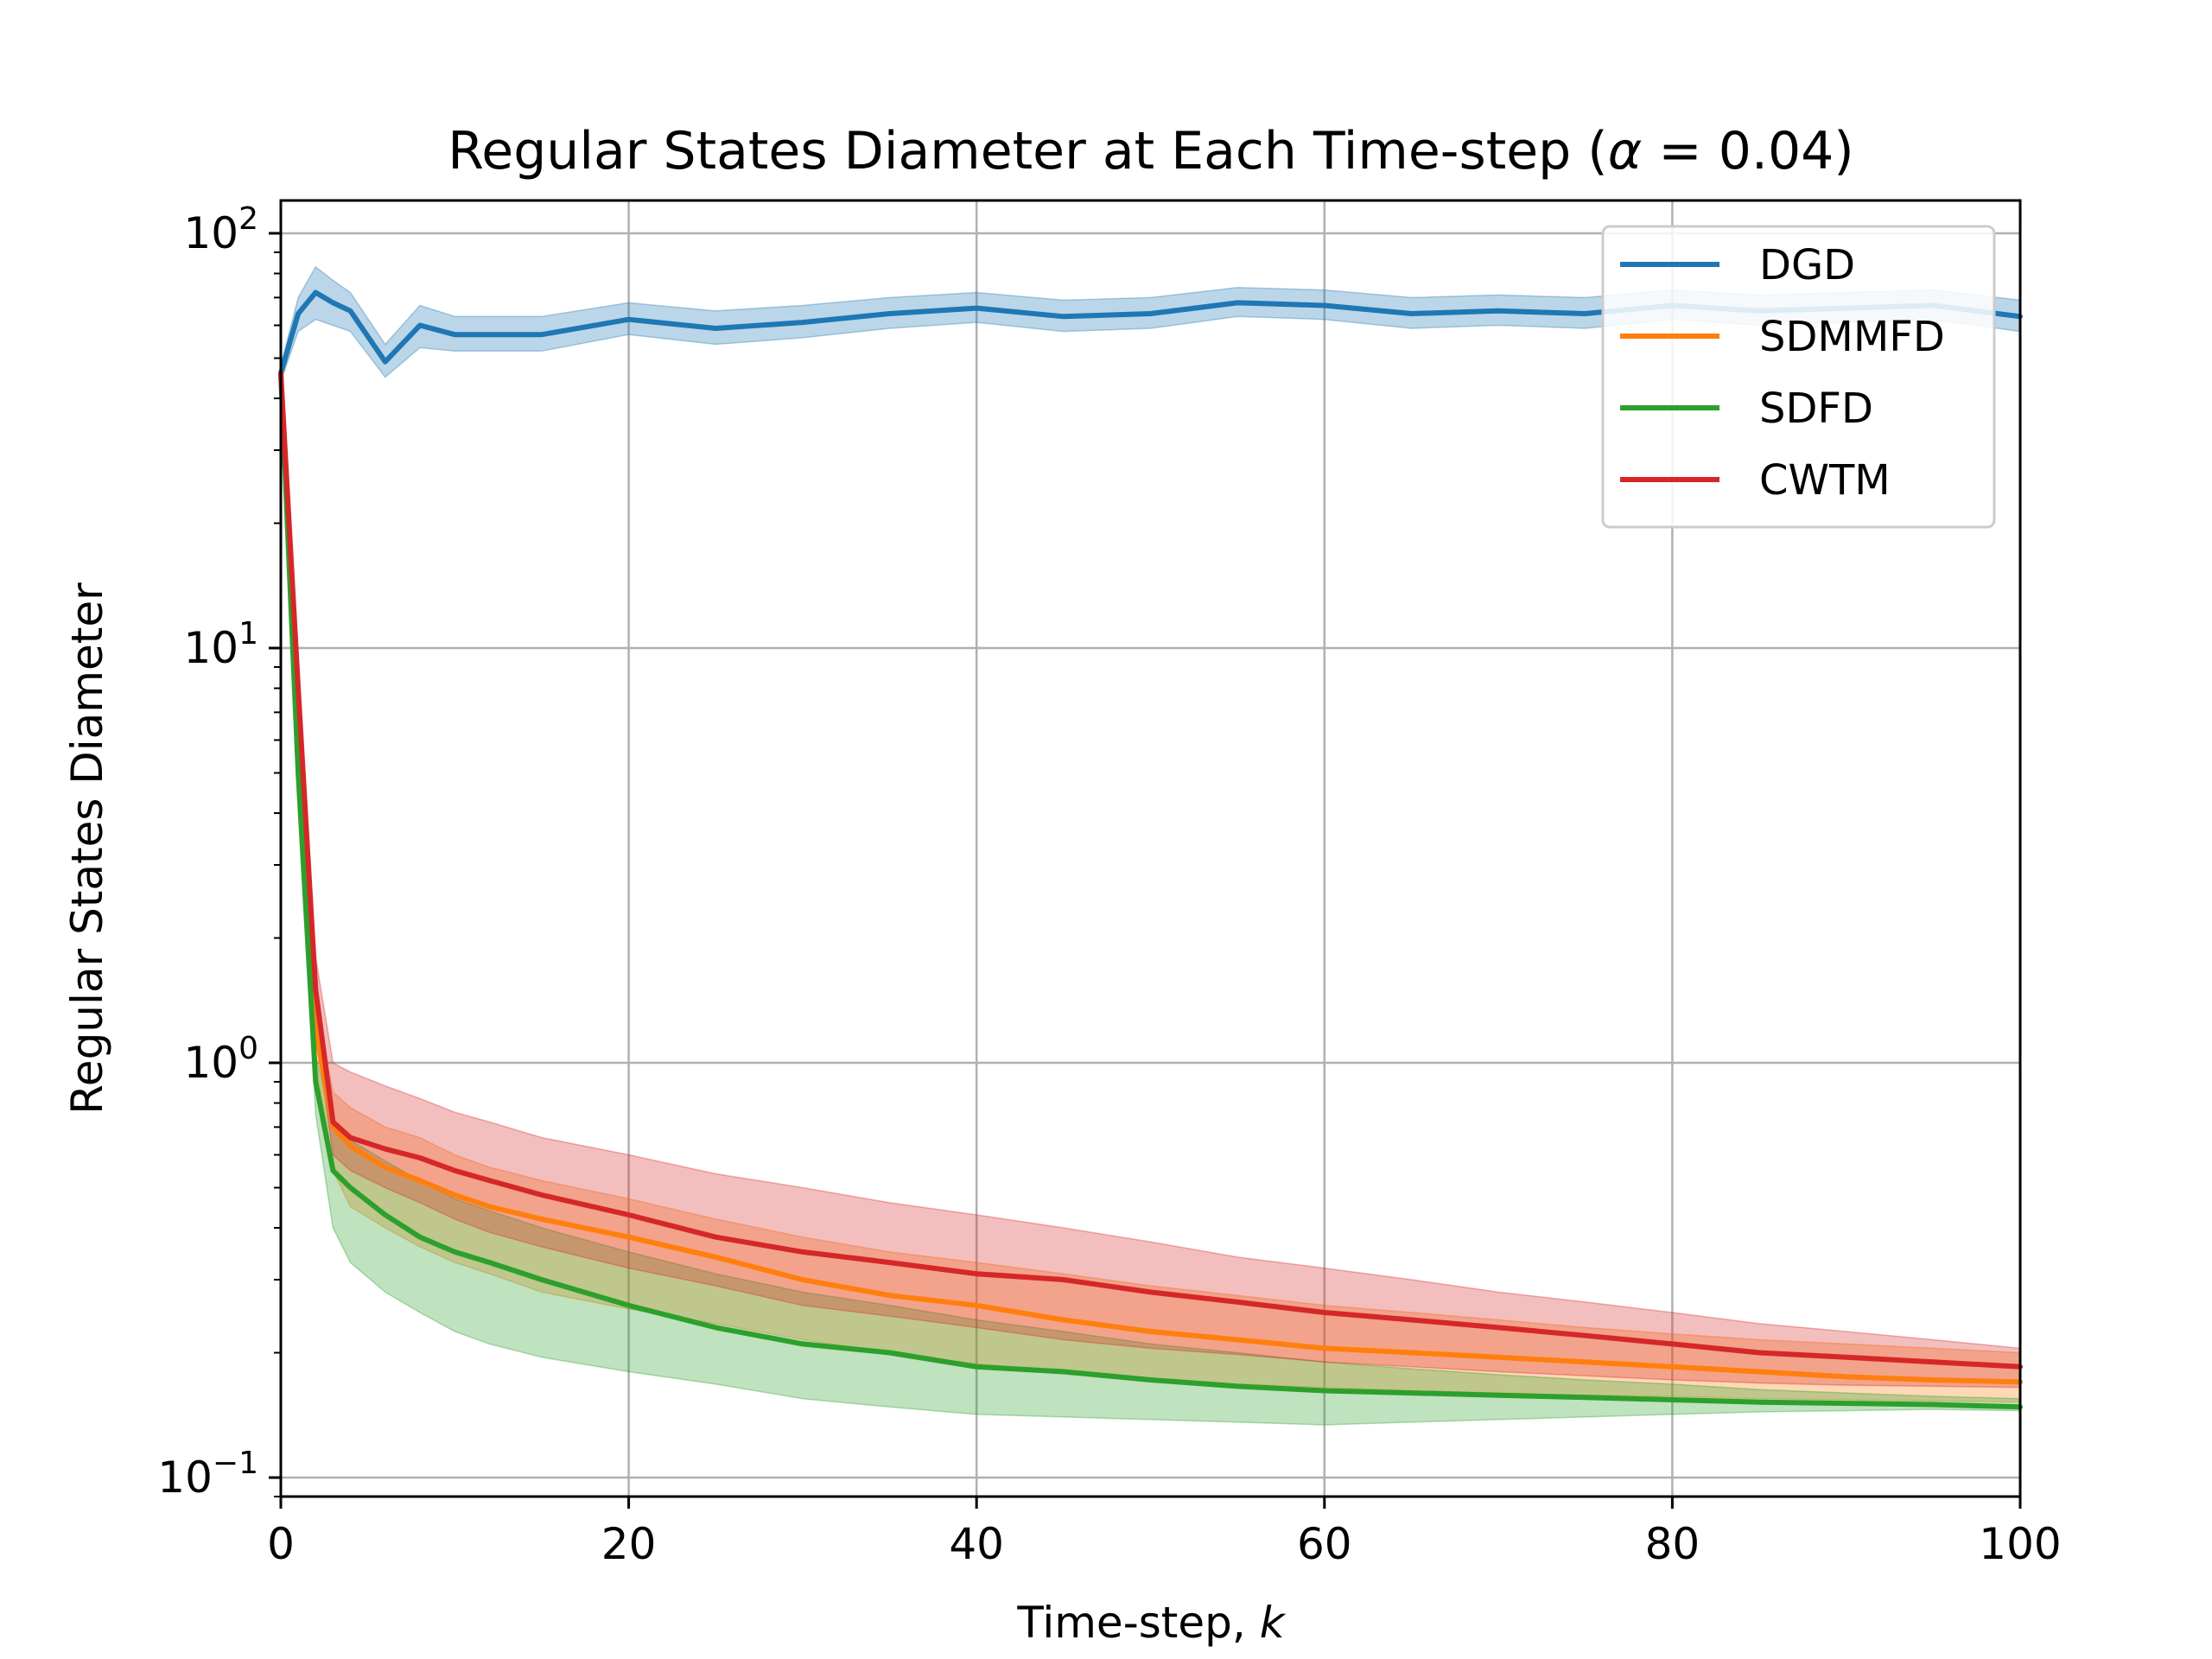 This screenshot has height=1659, width=2212. What do you see at coordinates (1672, 1544) in the screenshot?
I see `x-tick-label: 80` at bounding box center [1672, 1544].